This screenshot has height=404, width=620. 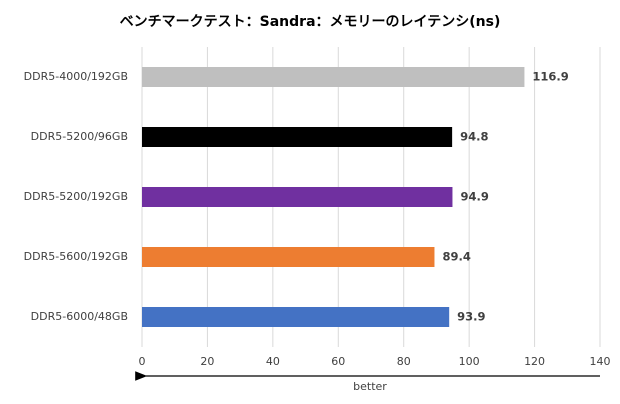 What do you see at coordinates (550, 77) in the screenshot?
I see `value-label: 116.9` at bounding box center [550, 77].